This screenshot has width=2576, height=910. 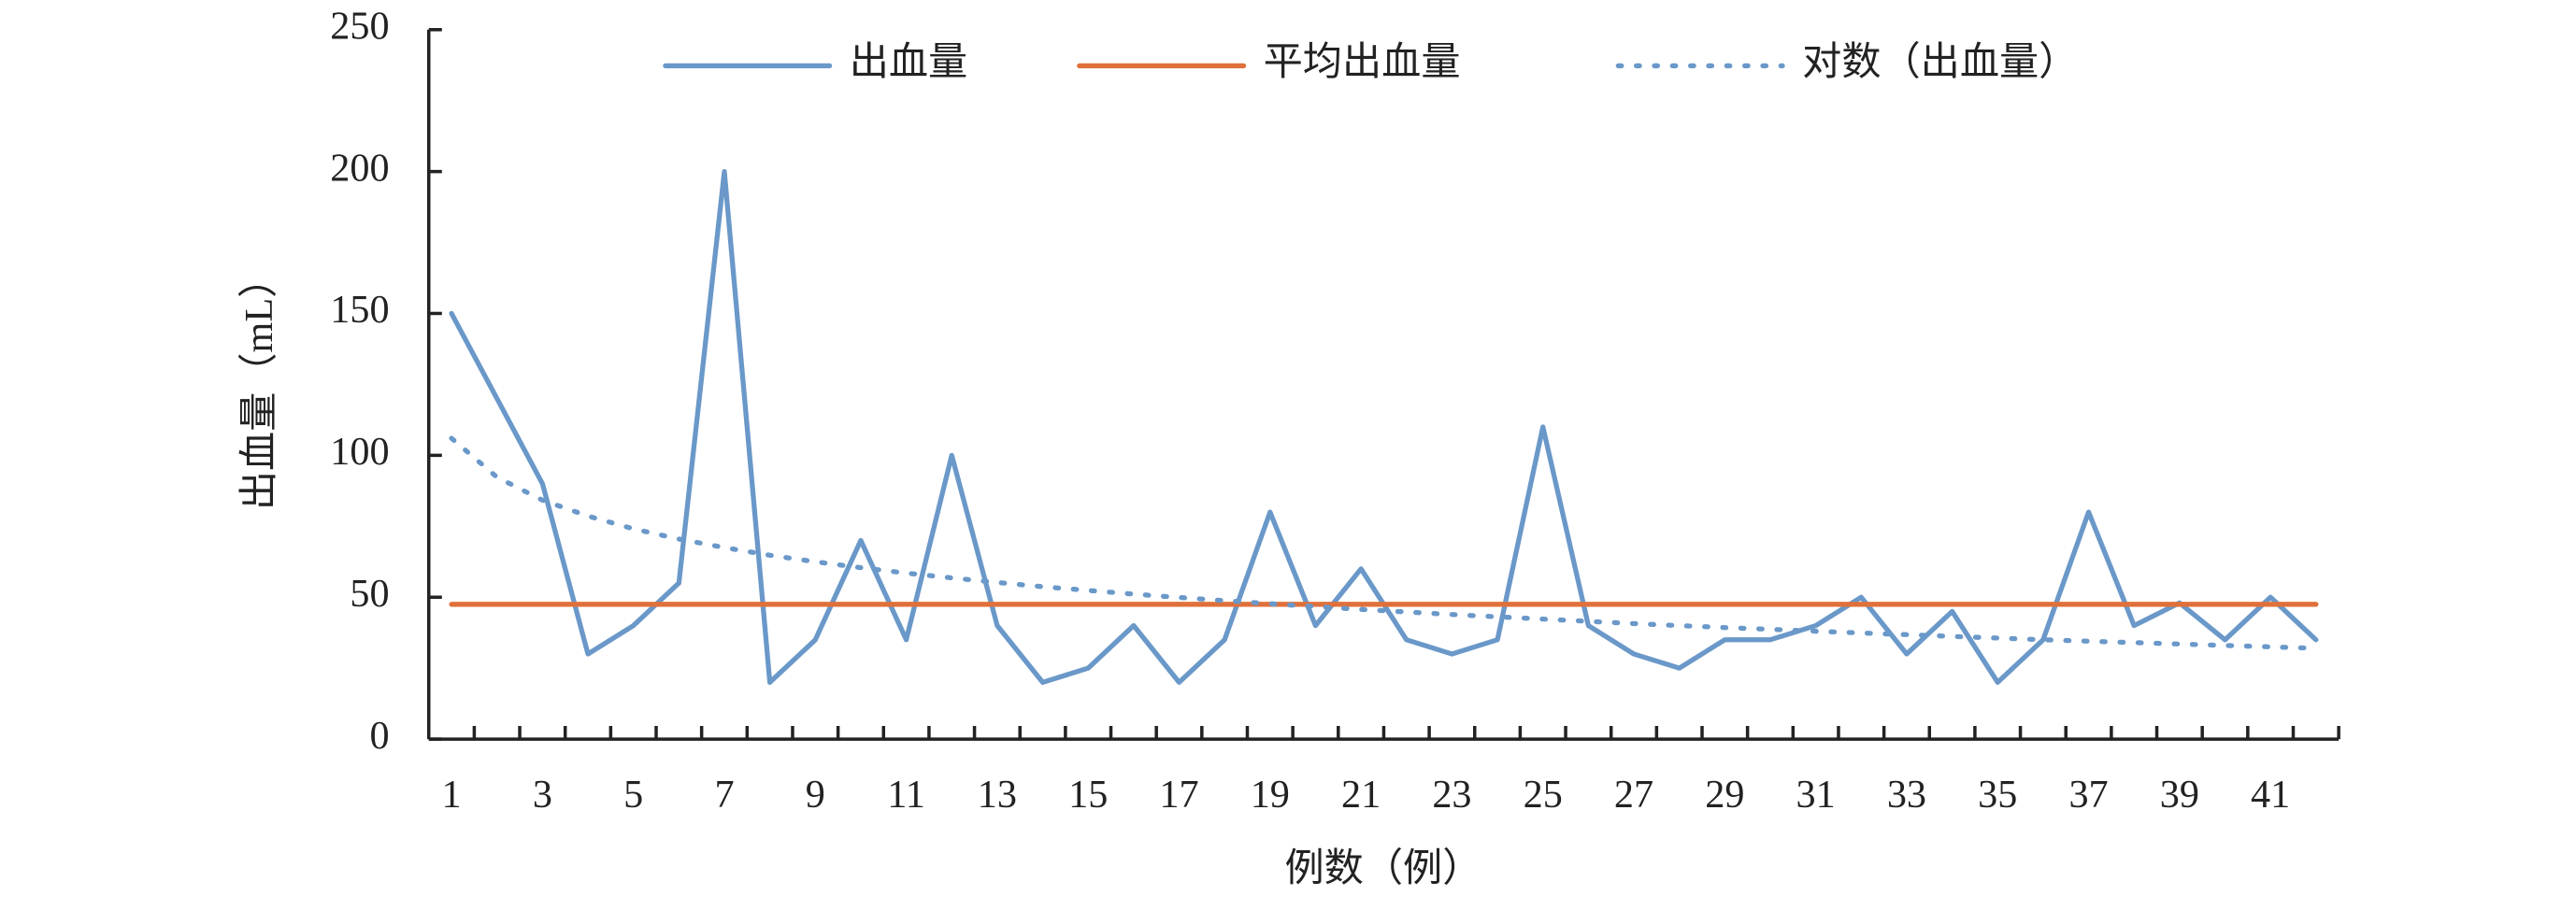 I want to click on legend-label: 对数（出血量）, so click(x=1940, y=62).